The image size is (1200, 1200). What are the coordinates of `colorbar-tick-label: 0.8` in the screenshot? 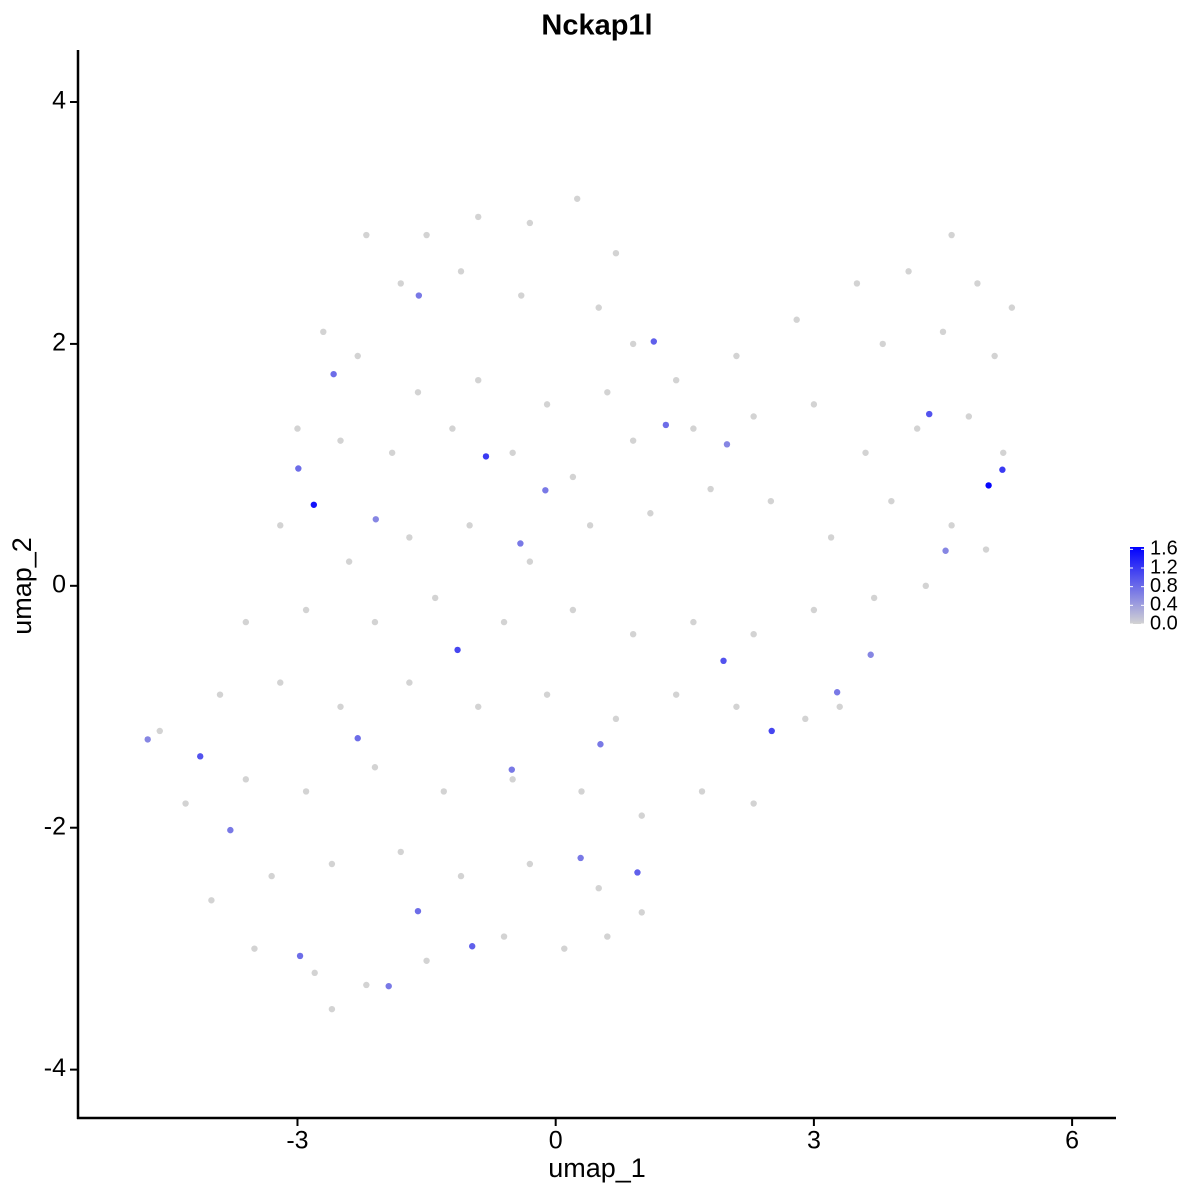 It's located at (1164, 586).